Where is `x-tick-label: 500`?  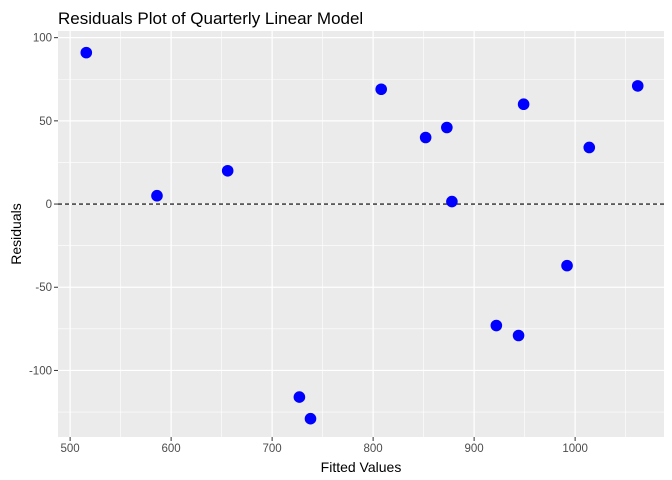 x-tick-label: 500 is located at coordinates (70, 449).